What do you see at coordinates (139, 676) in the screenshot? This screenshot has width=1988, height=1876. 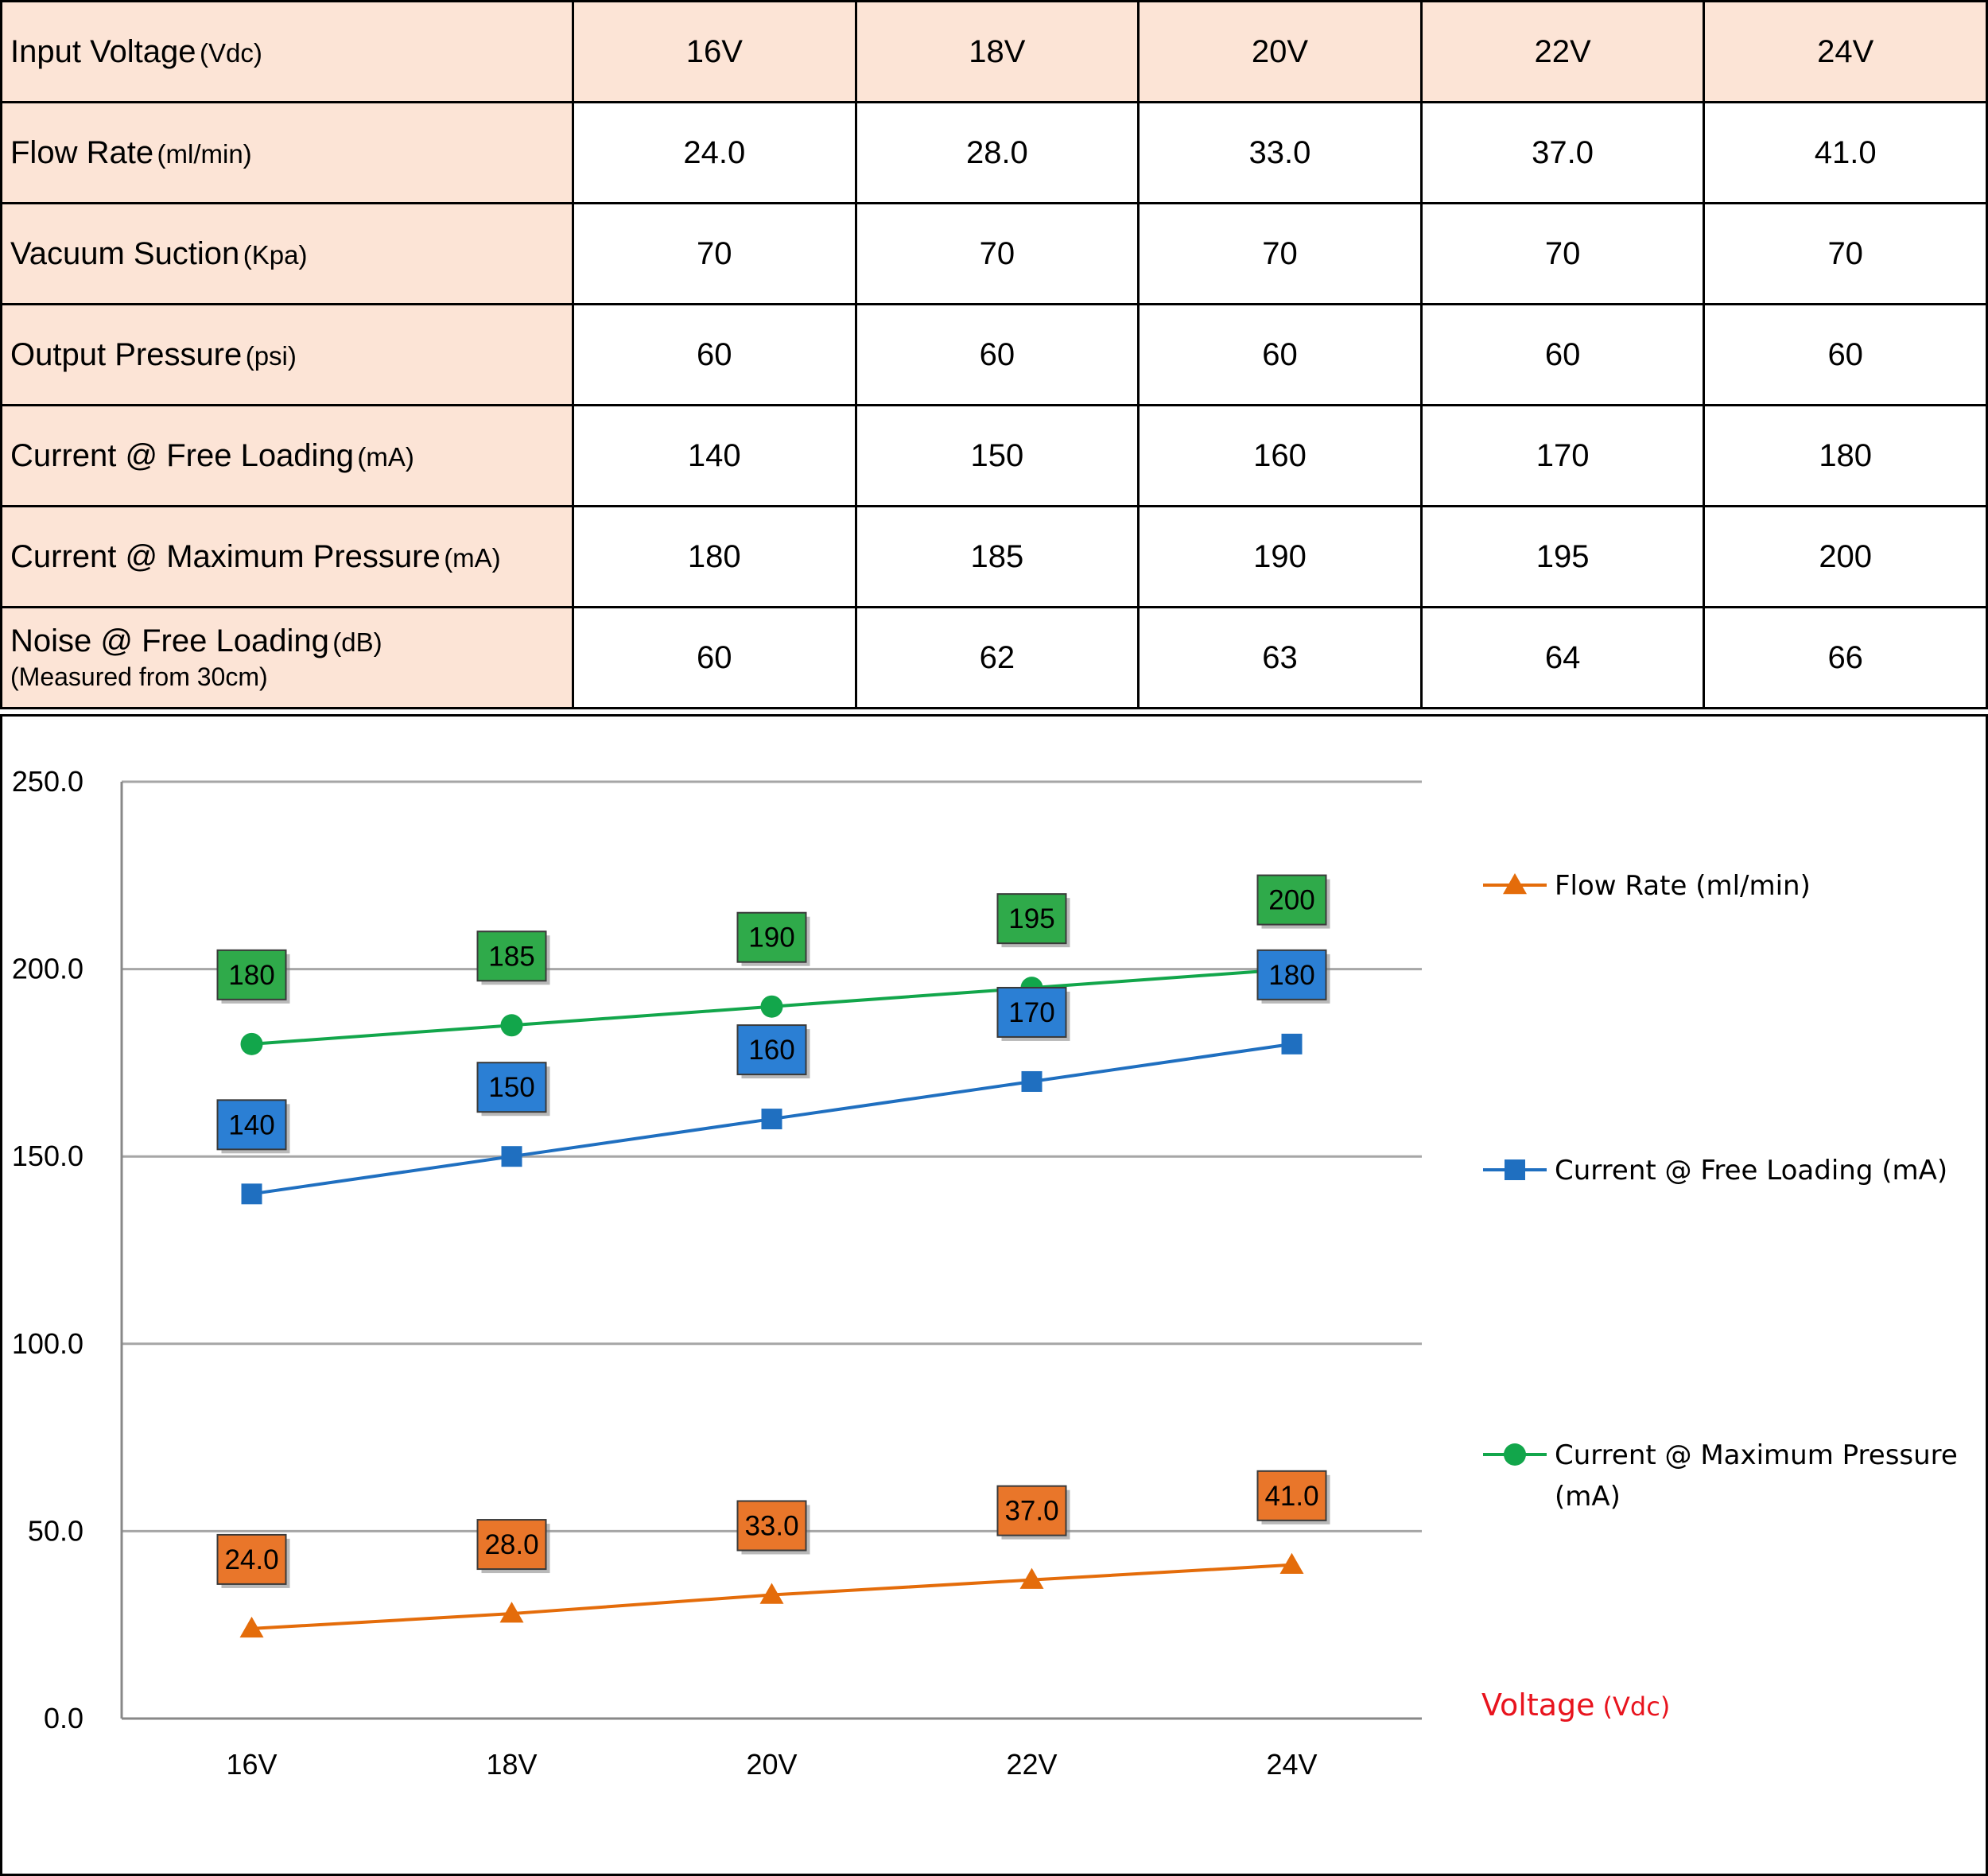 I see `row-sublabel: (Measured from 30cm)` at bounding box center [139, 676].